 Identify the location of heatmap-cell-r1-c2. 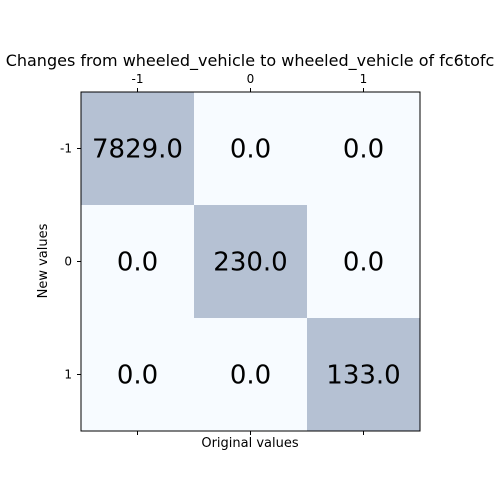
(363, 261).